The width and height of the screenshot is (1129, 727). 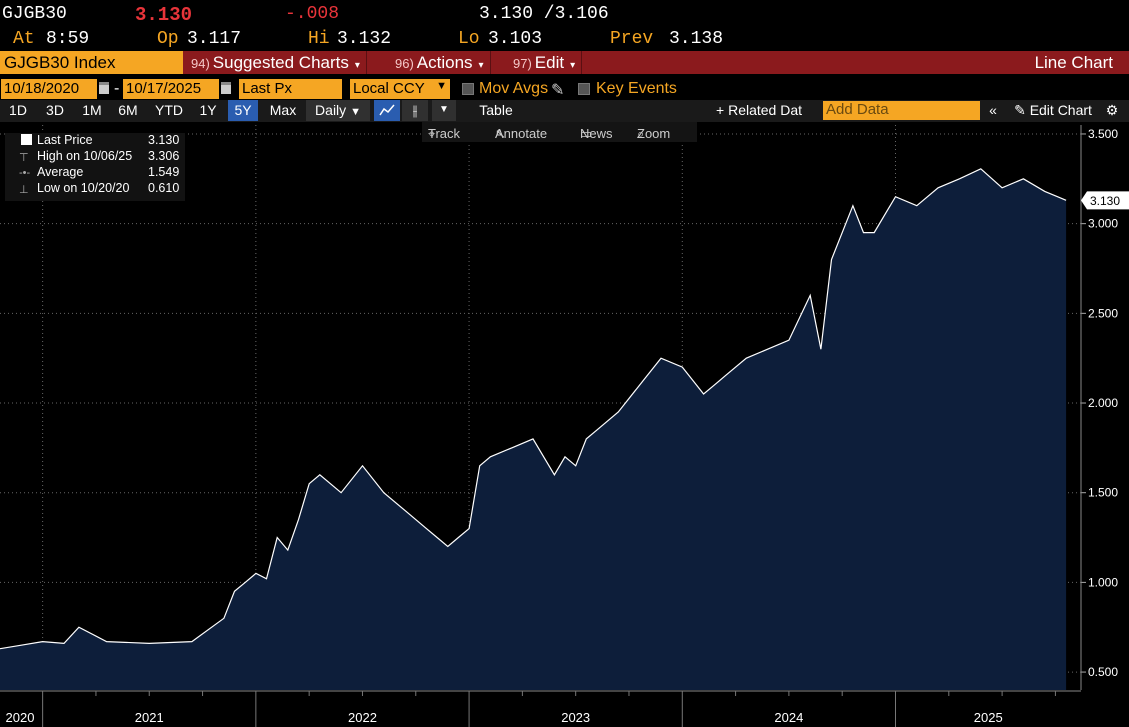 What do you see at coordinates (128, 110) in the screenshot?
I see `range-6m: 6M` at bounding box center [128, 110].